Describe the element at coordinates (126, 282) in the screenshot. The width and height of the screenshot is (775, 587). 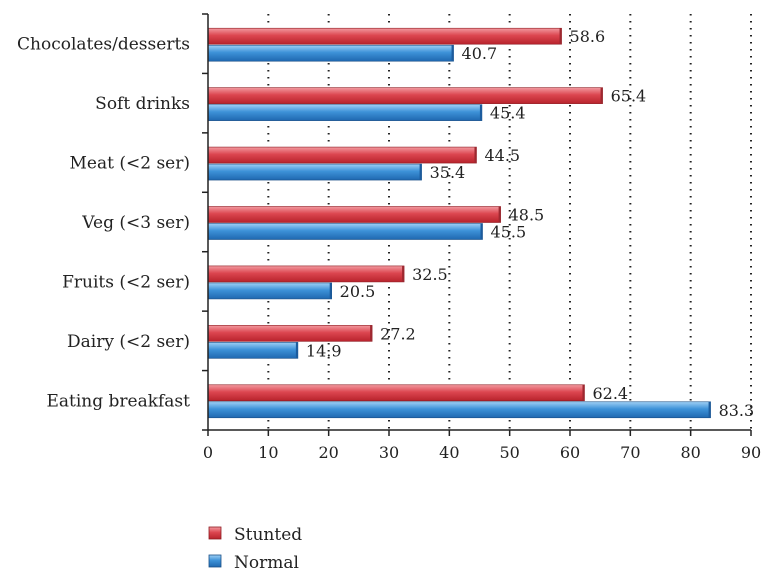
I see `category-label-4: Fruits (<2 ser)` at that location.